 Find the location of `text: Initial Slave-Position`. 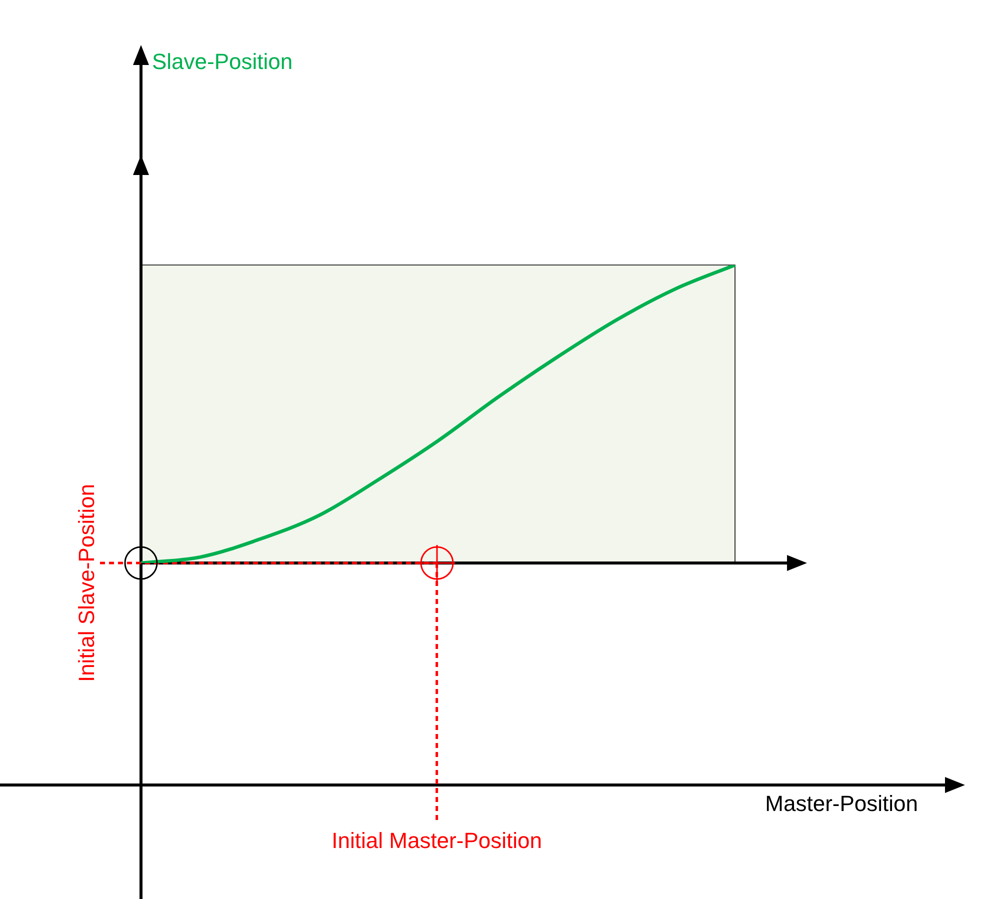

text: Initial Slave-Position is located at coordinates (87, 583).